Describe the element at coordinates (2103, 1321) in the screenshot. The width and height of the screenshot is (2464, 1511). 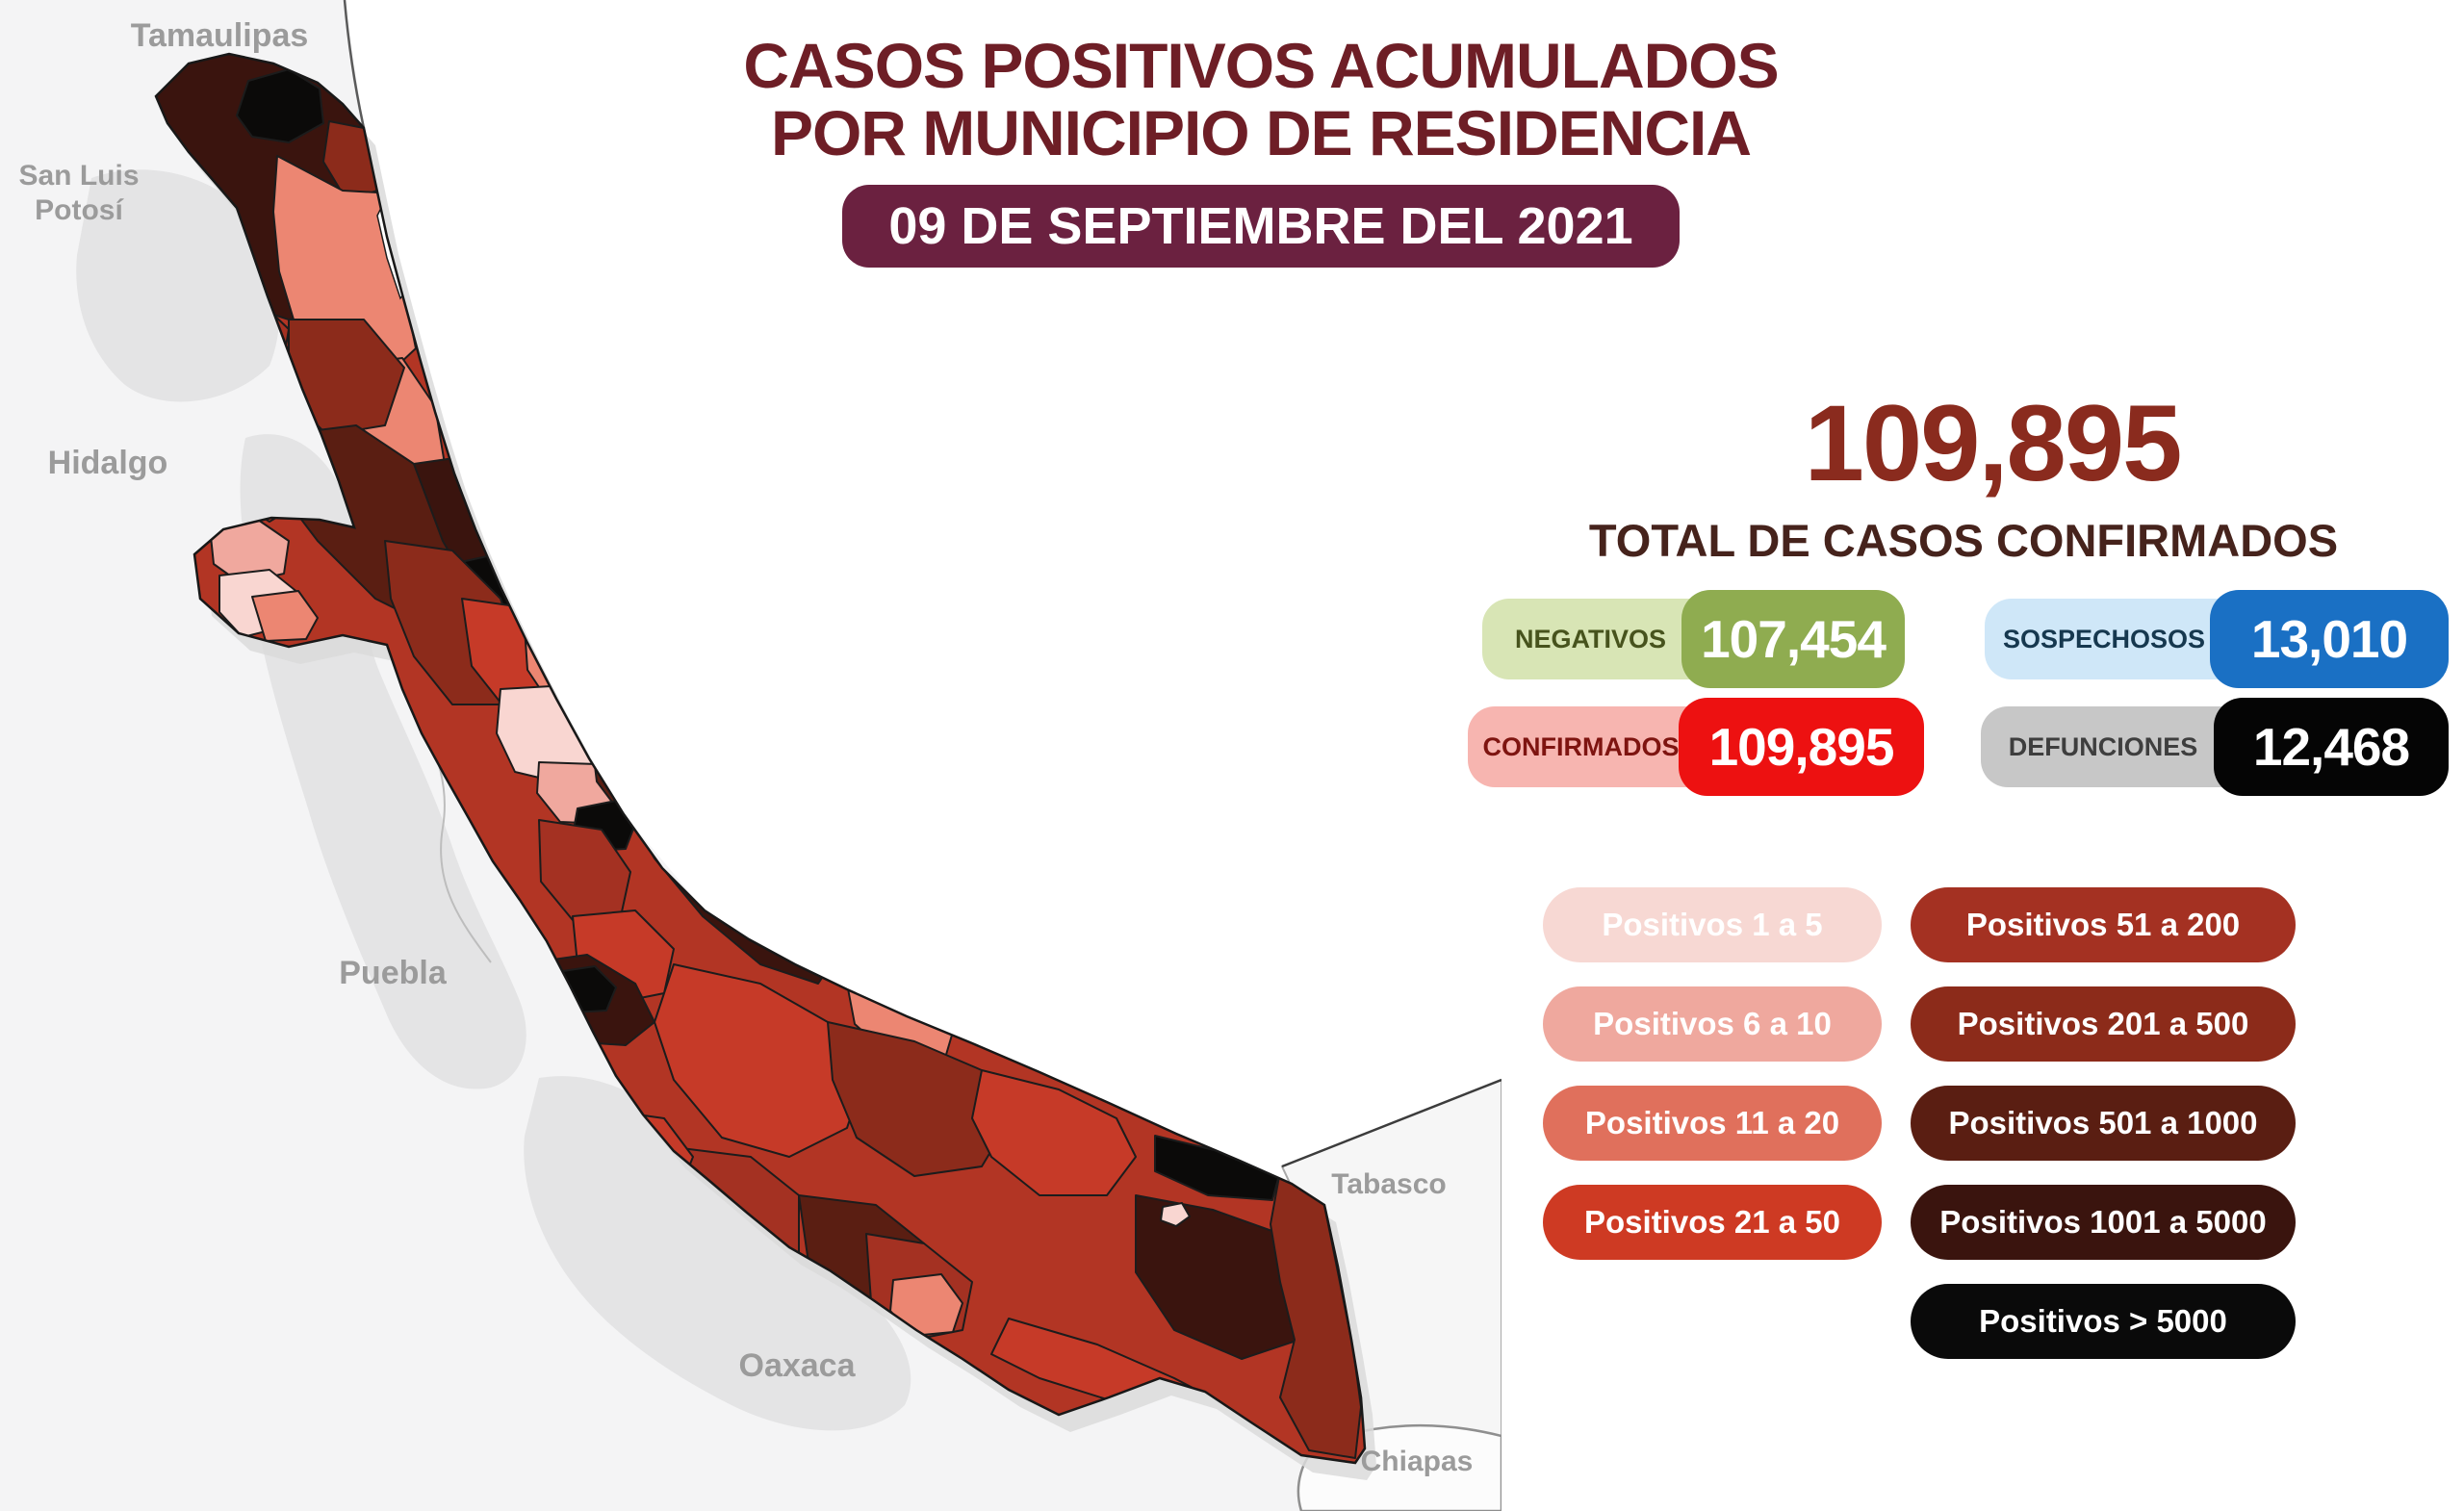
I see `legend-positivos-over-5000: Positivos > 5000` at that location.